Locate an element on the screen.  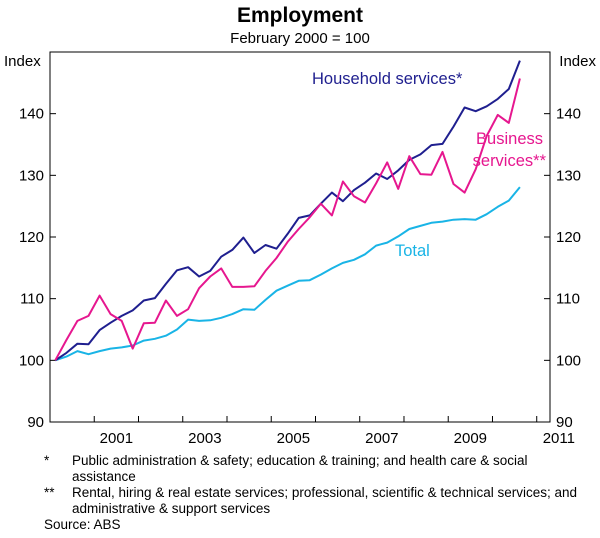
y-tick-label-left: 100 is located at coordinates (31, 360).